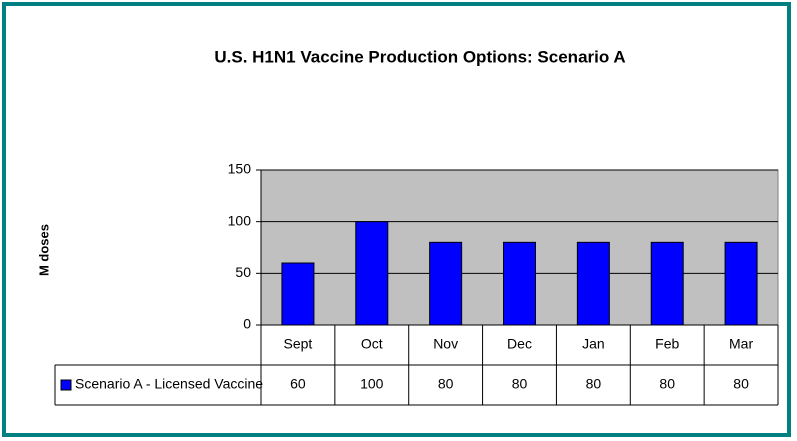 This screenshot has height=441, width=797. What do you see at coordinates (66, 385) in the screenshot?
I see `legend-key` at bounding box center [66, 385].